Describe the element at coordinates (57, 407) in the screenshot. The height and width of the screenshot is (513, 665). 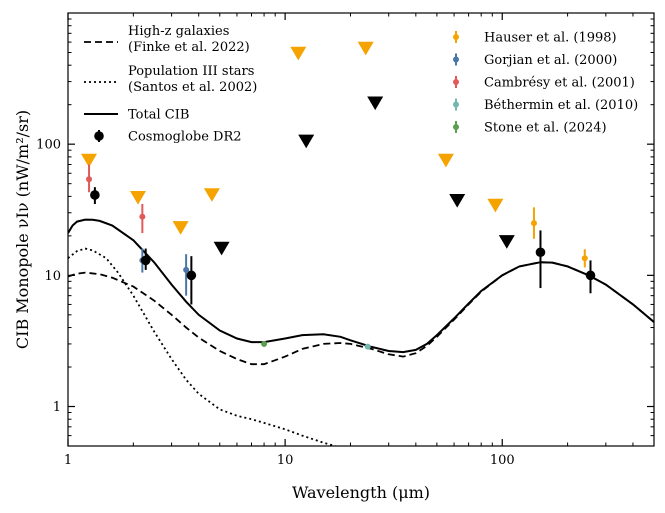
I see `y-tick-label: 1` at that location.